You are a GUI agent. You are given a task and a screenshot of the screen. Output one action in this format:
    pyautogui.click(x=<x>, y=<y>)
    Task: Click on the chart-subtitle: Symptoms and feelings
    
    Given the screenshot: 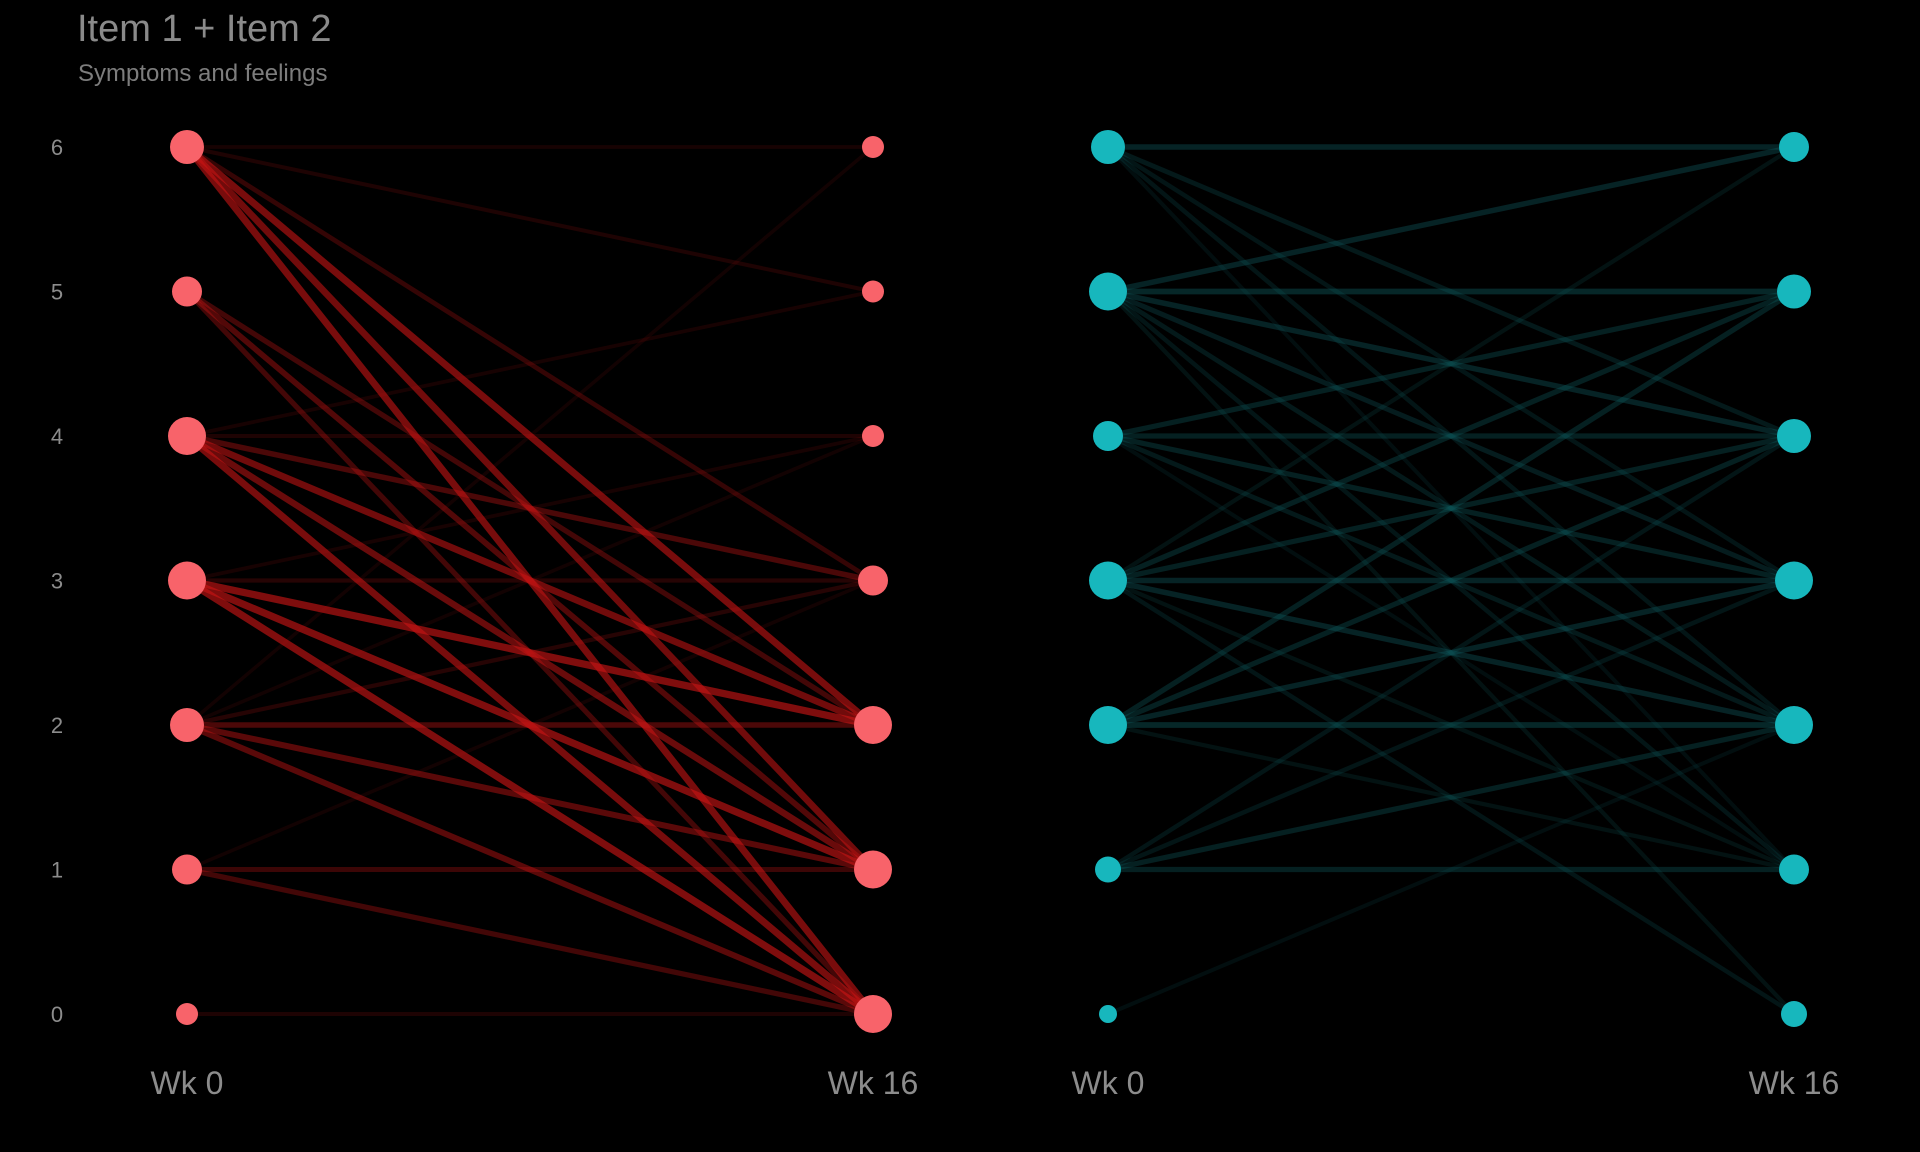 What is the action you would take?
    pyautogui.click(x=203, y=73)
    